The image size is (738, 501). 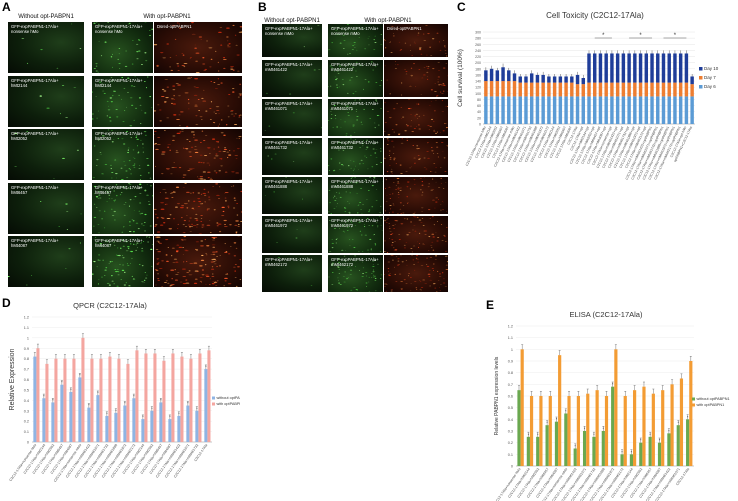 I want to click on legend-label: without optPABPN1, so click(x=713, y=399).